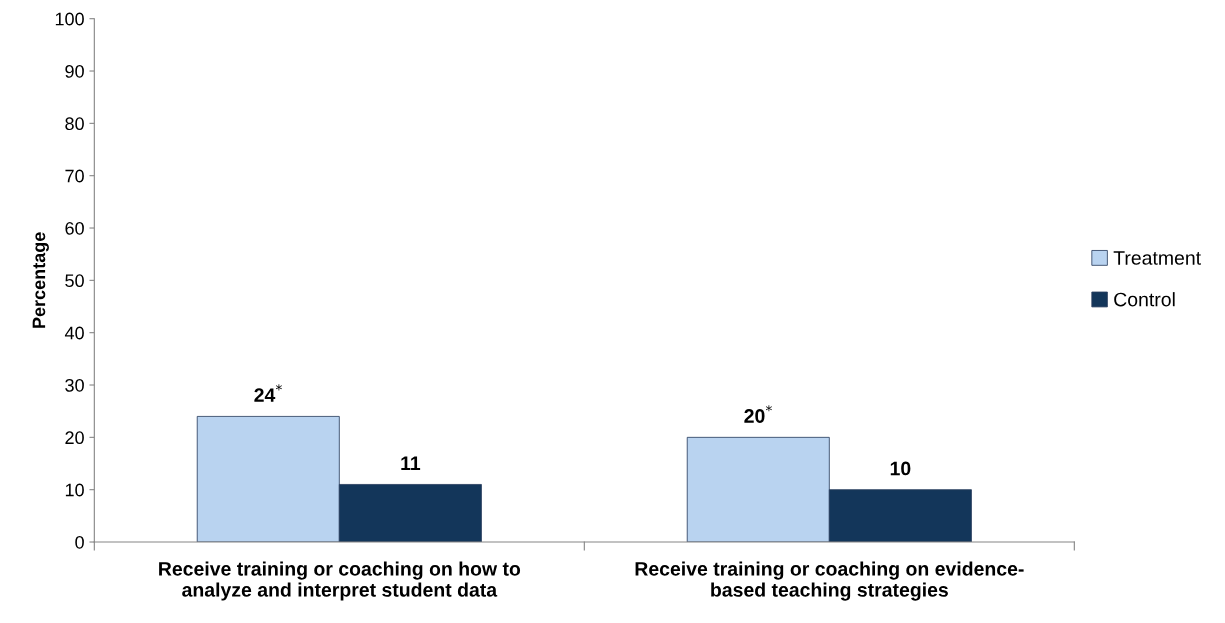 The image size is (1225, 623). Describe the element at coordinates (411, 463) in the screenshot. I see `data-label: 11` at that location.